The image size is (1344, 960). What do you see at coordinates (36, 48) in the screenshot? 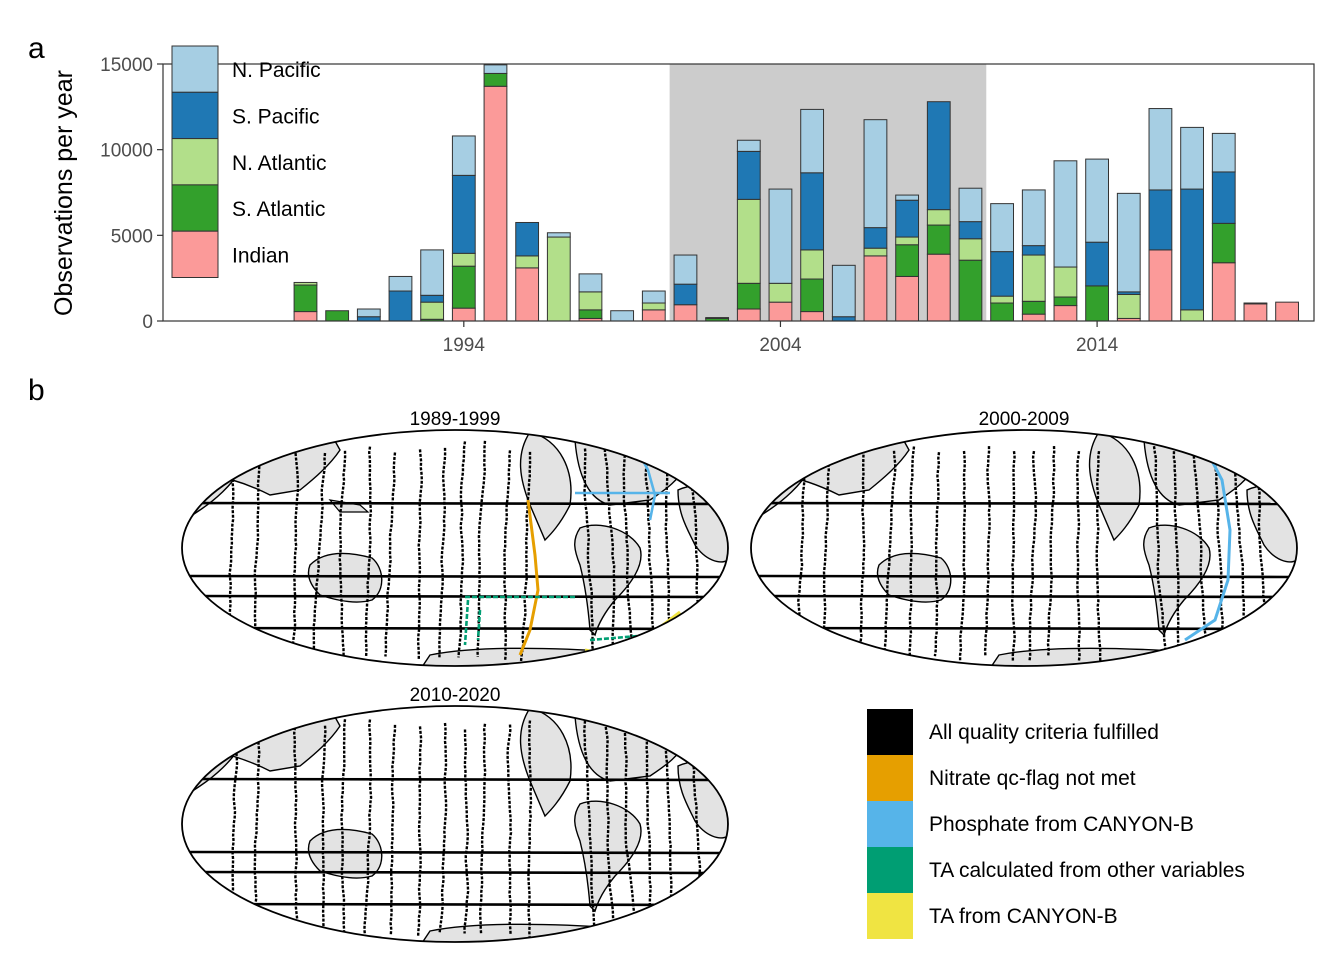
I see `panel-a-label: a` at bounding box center [36, 48].